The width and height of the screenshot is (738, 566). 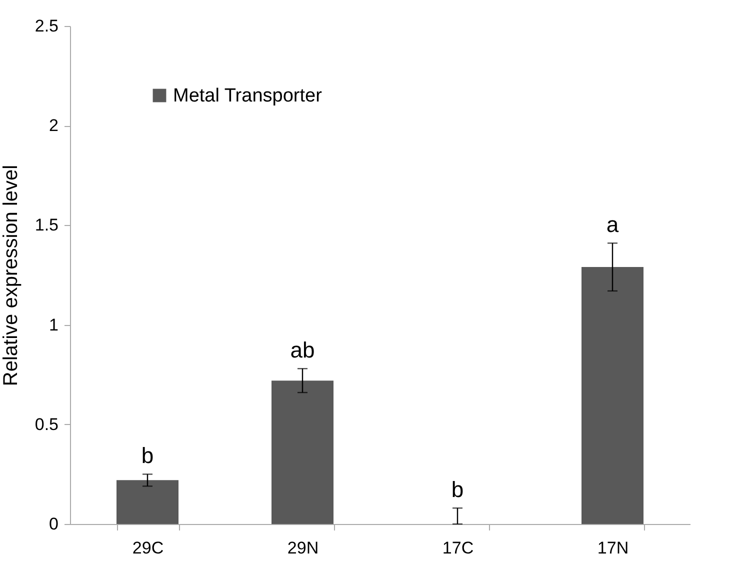 I want to click on y-axis-title: Relative expression level, so click(x=11, y=275).